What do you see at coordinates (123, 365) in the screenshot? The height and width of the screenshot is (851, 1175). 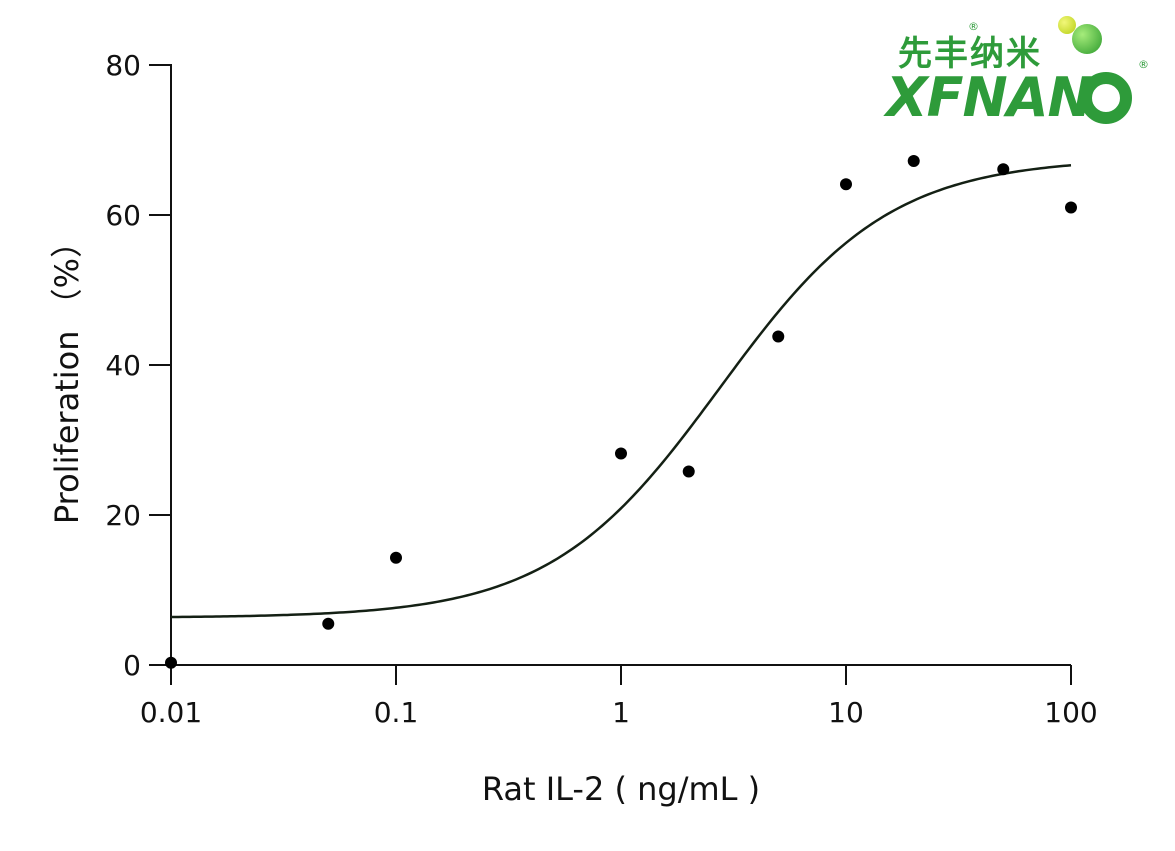 I see `y-tick-label: 40` at bounding box center [123, 365].